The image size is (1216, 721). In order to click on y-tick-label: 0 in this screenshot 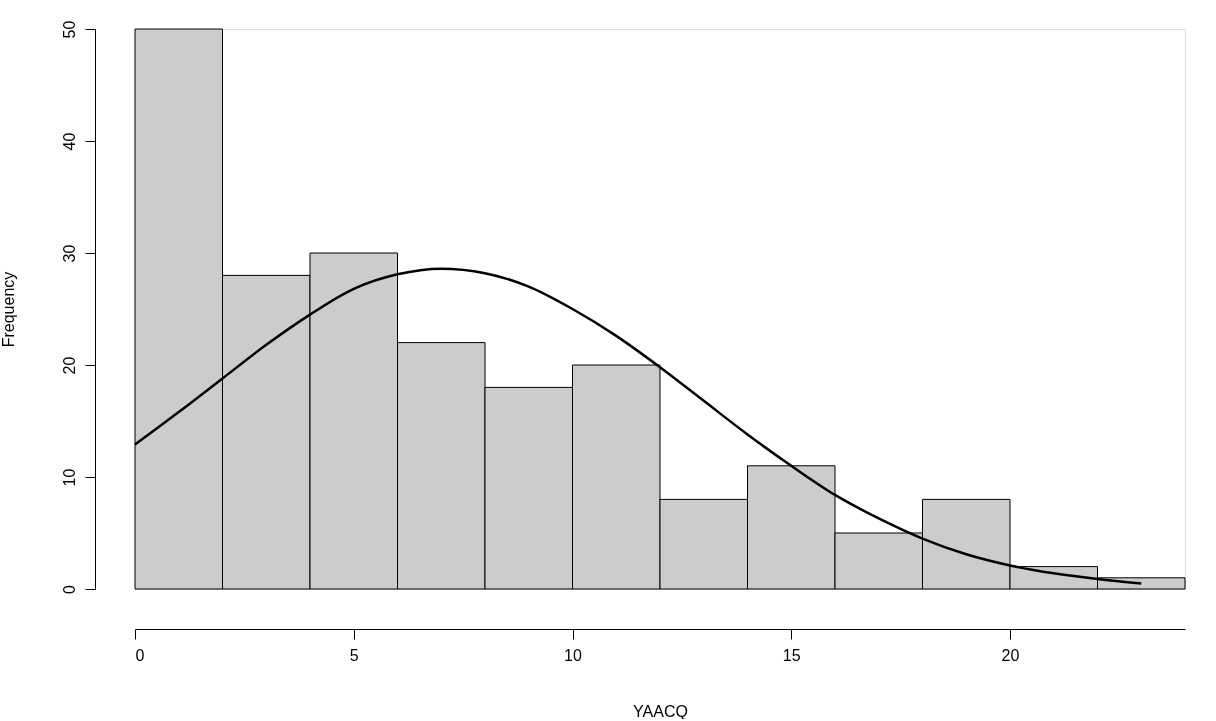, I will do `click(69, 589)`.